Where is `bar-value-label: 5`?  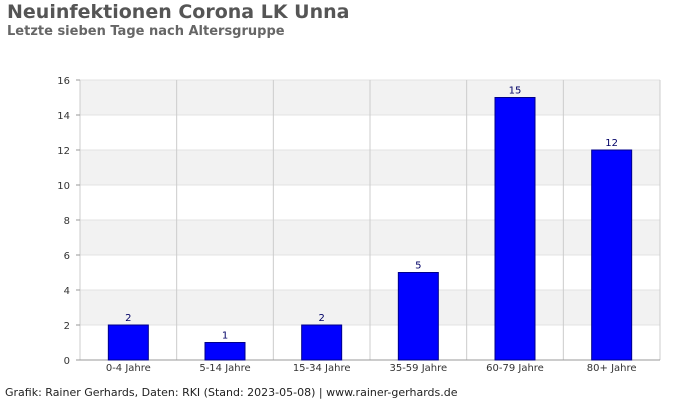
bar-value-label: 5 is located at coordinates (418, 266).